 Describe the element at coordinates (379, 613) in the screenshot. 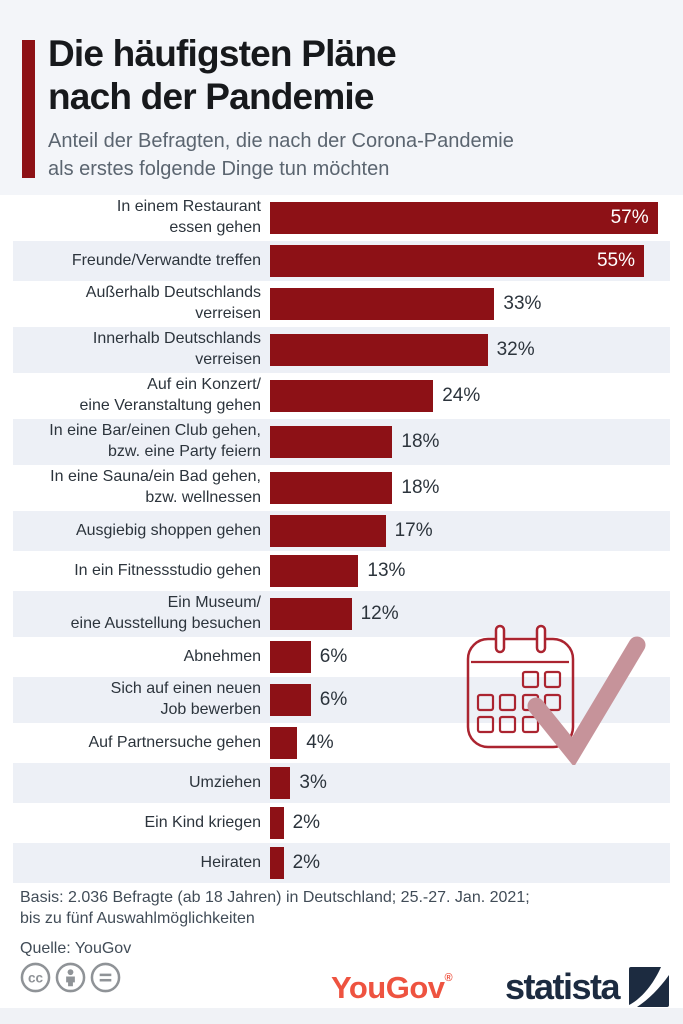

I see `value-label: 12%` at that location.